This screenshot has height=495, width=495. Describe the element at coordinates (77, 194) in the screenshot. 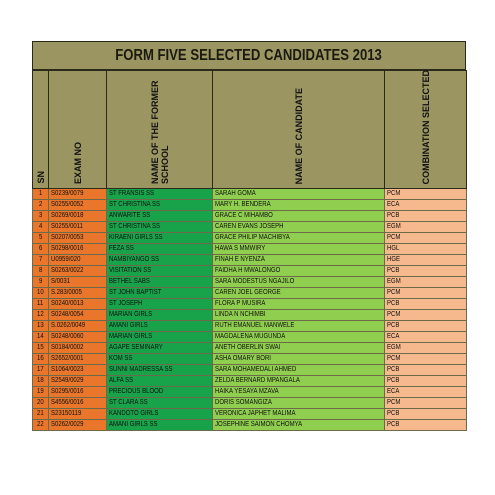

I see `cell-exam-no: S0239/0079` at that location.